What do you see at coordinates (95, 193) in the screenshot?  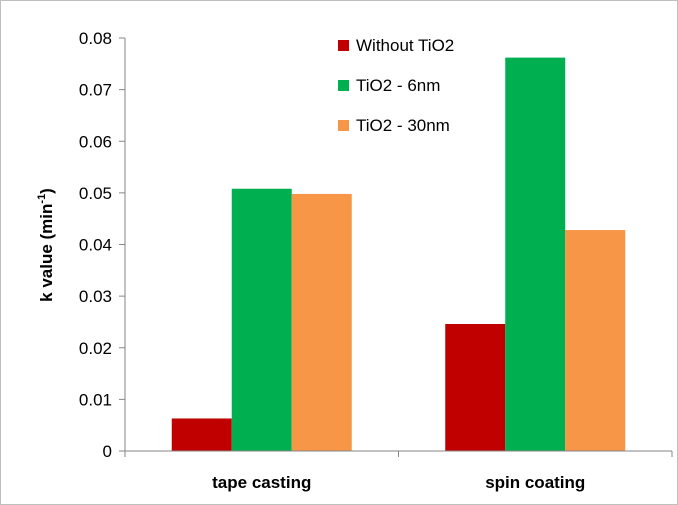 I see `y-tick-label: 0.05` at bounding box center [95, 193].